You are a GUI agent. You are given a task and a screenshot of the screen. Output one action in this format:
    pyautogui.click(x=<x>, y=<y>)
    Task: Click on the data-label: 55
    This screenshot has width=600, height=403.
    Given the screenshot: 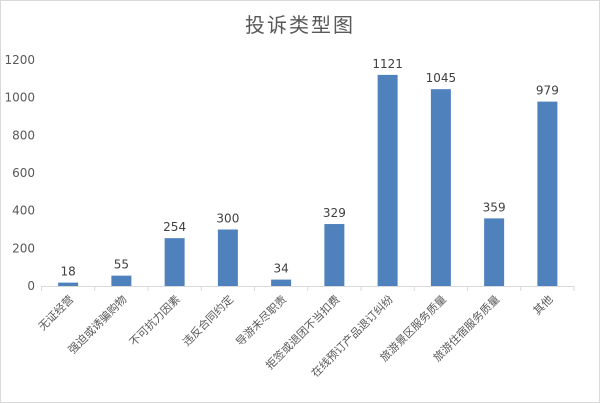 What is the action you would take?
    pyautogui.click(x=121, y=265)
    